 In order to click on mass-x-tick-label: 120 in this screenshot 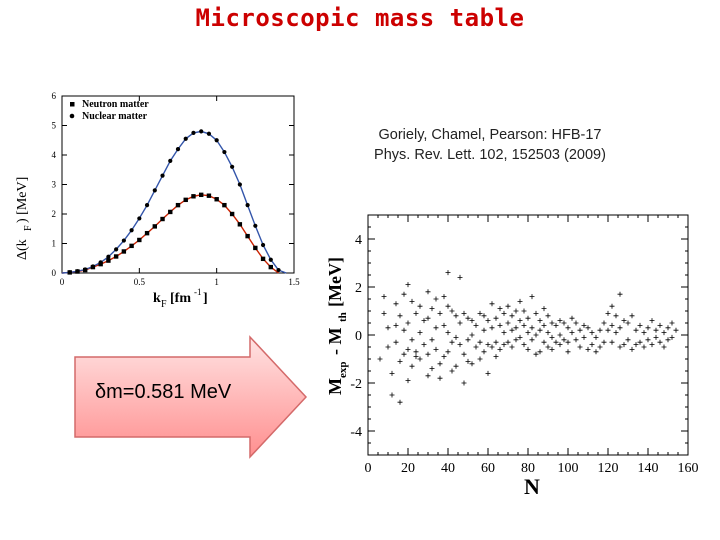, I will do `click(608, 468)`.